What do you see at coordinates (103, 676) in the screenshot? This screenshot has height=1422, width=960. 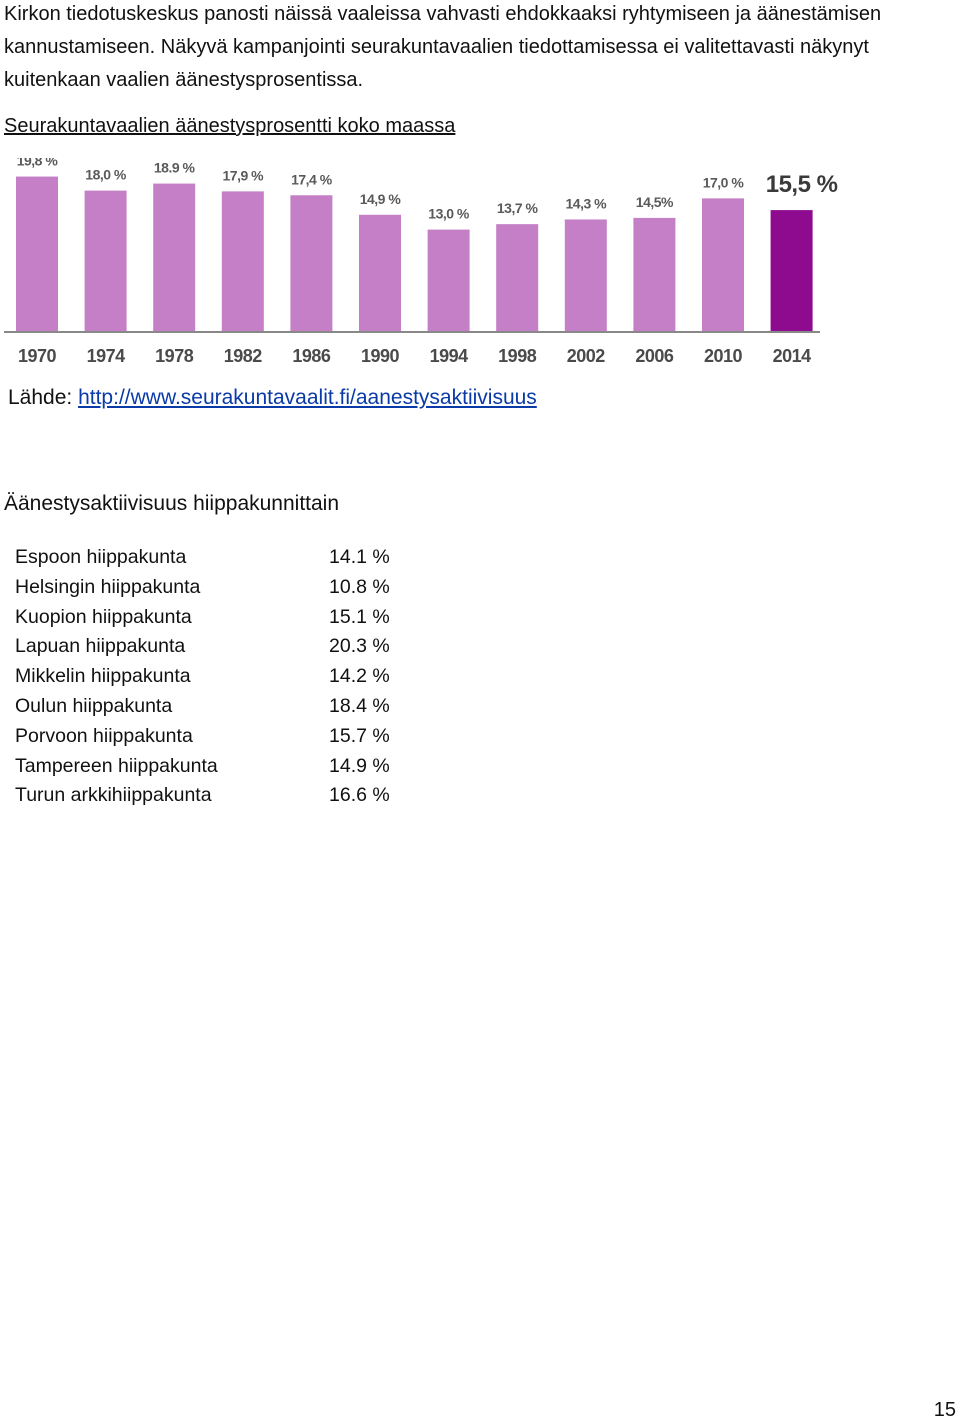 I see `district-name: Mikkelin hiippakunta` at bounding box center [103, 676].